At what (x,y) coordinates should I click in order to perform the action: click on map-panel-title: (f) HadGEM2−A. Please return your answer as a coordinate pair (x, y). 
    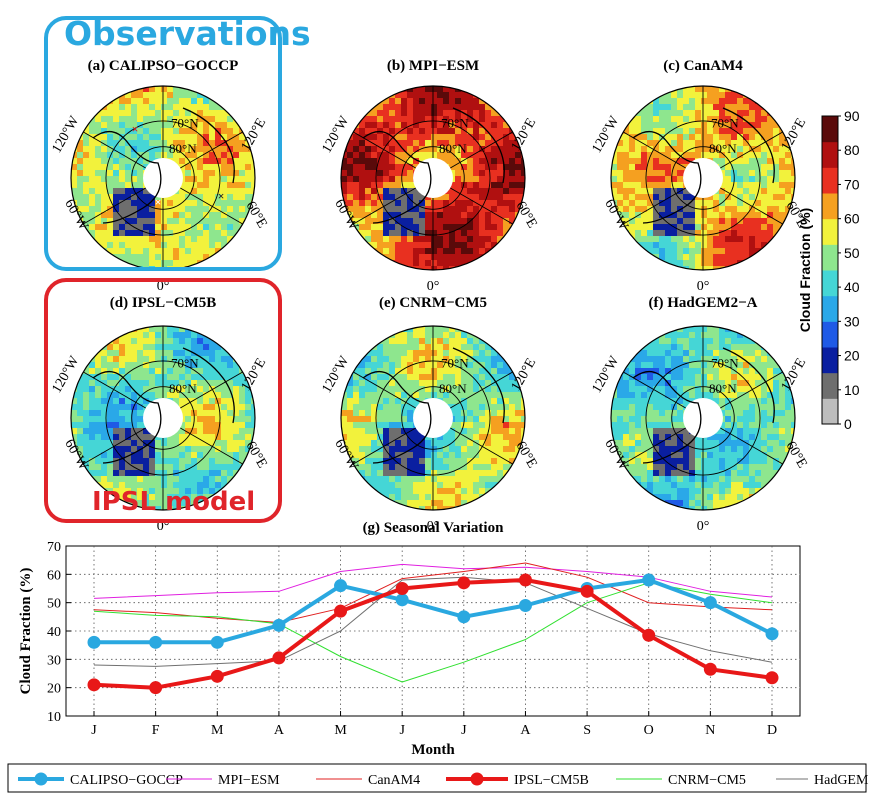
    Looking at the image, I should click on (703, 303).